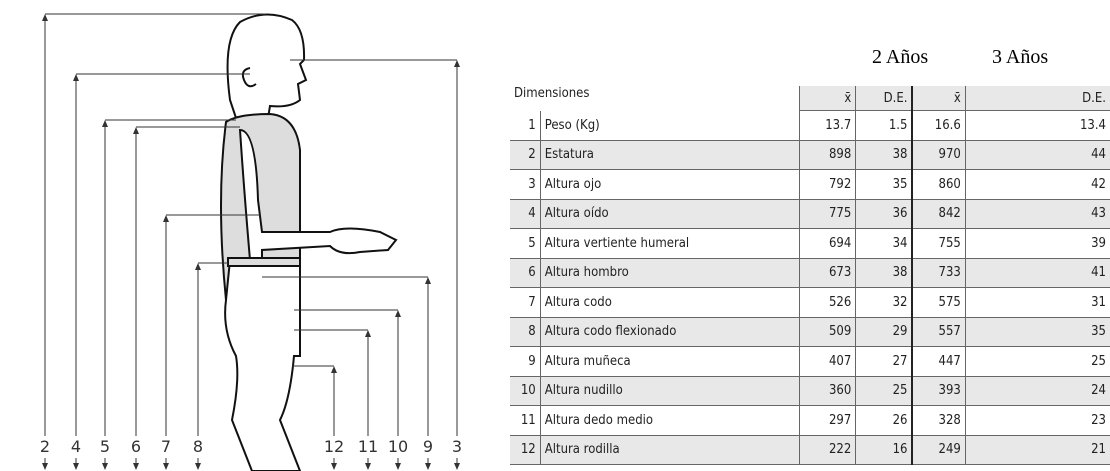 Image resolution: width=1110 pixels, height=471 pixels. What do you see at coordinates (884, 332) in the screenshot?
I see `cell: 29` at bounding box center [884, 332].